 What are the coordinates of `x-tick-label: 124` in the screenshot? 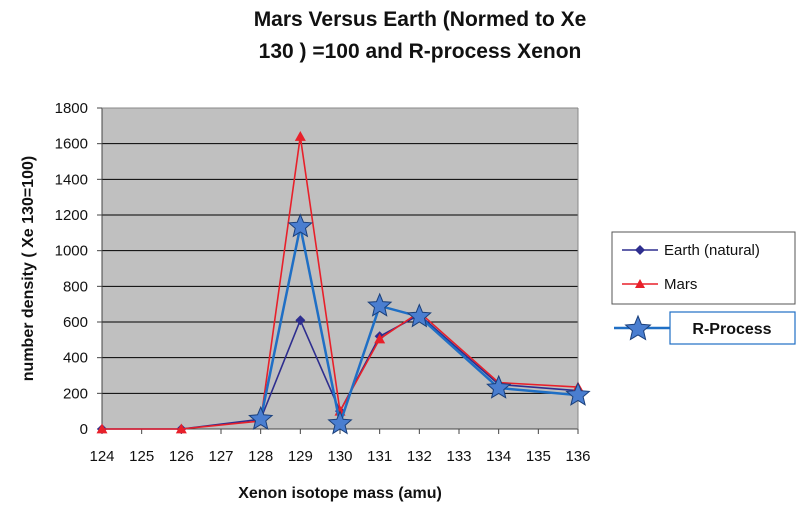 It's located at (101, 456).